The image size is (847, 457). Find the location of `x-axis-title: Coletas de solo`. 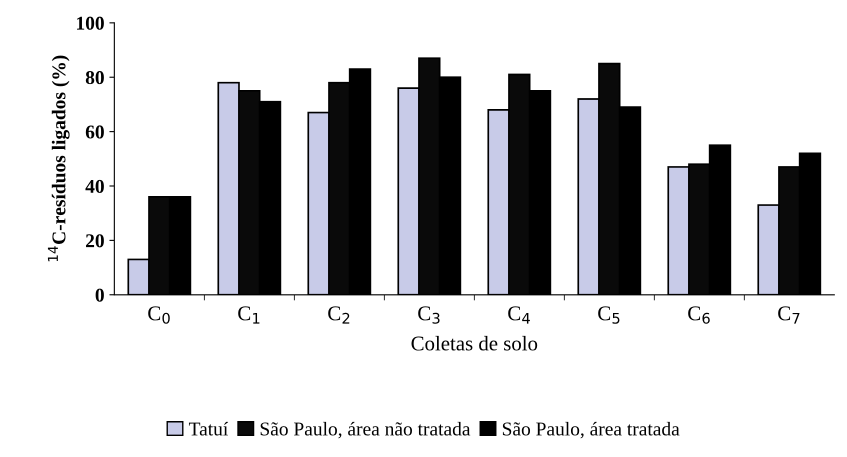

x-axis-title: Coletas de solo is located at coordinates (475, 343).